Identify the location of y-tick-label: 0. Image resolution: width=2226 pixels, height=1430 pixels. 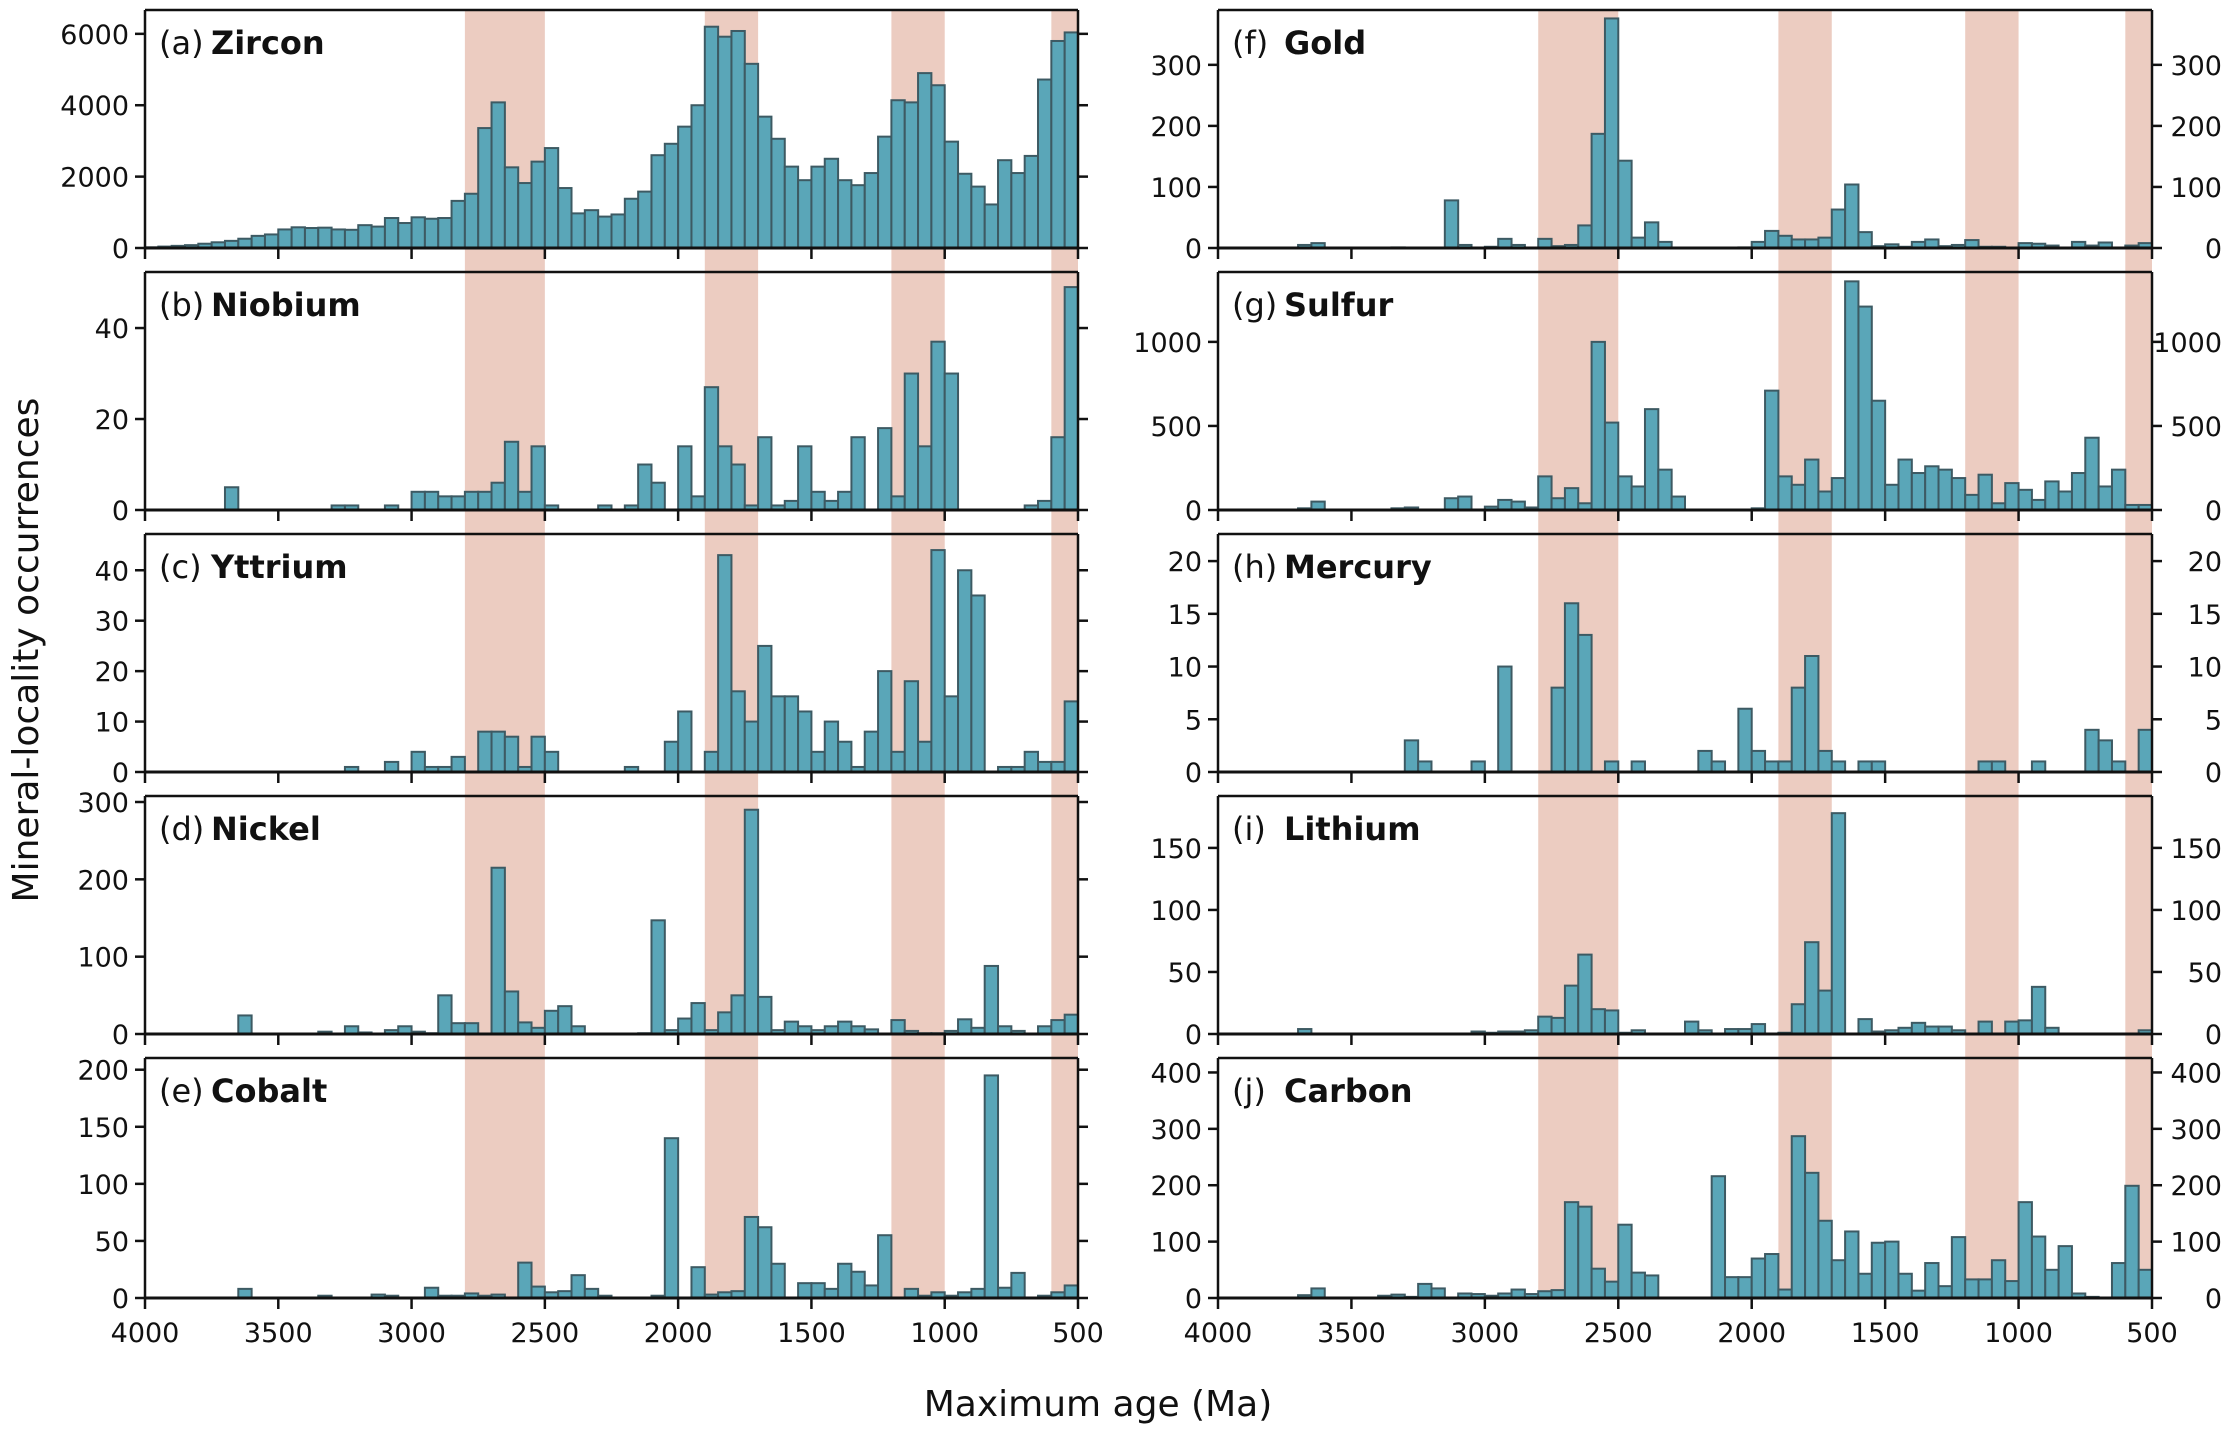
(120, 249).